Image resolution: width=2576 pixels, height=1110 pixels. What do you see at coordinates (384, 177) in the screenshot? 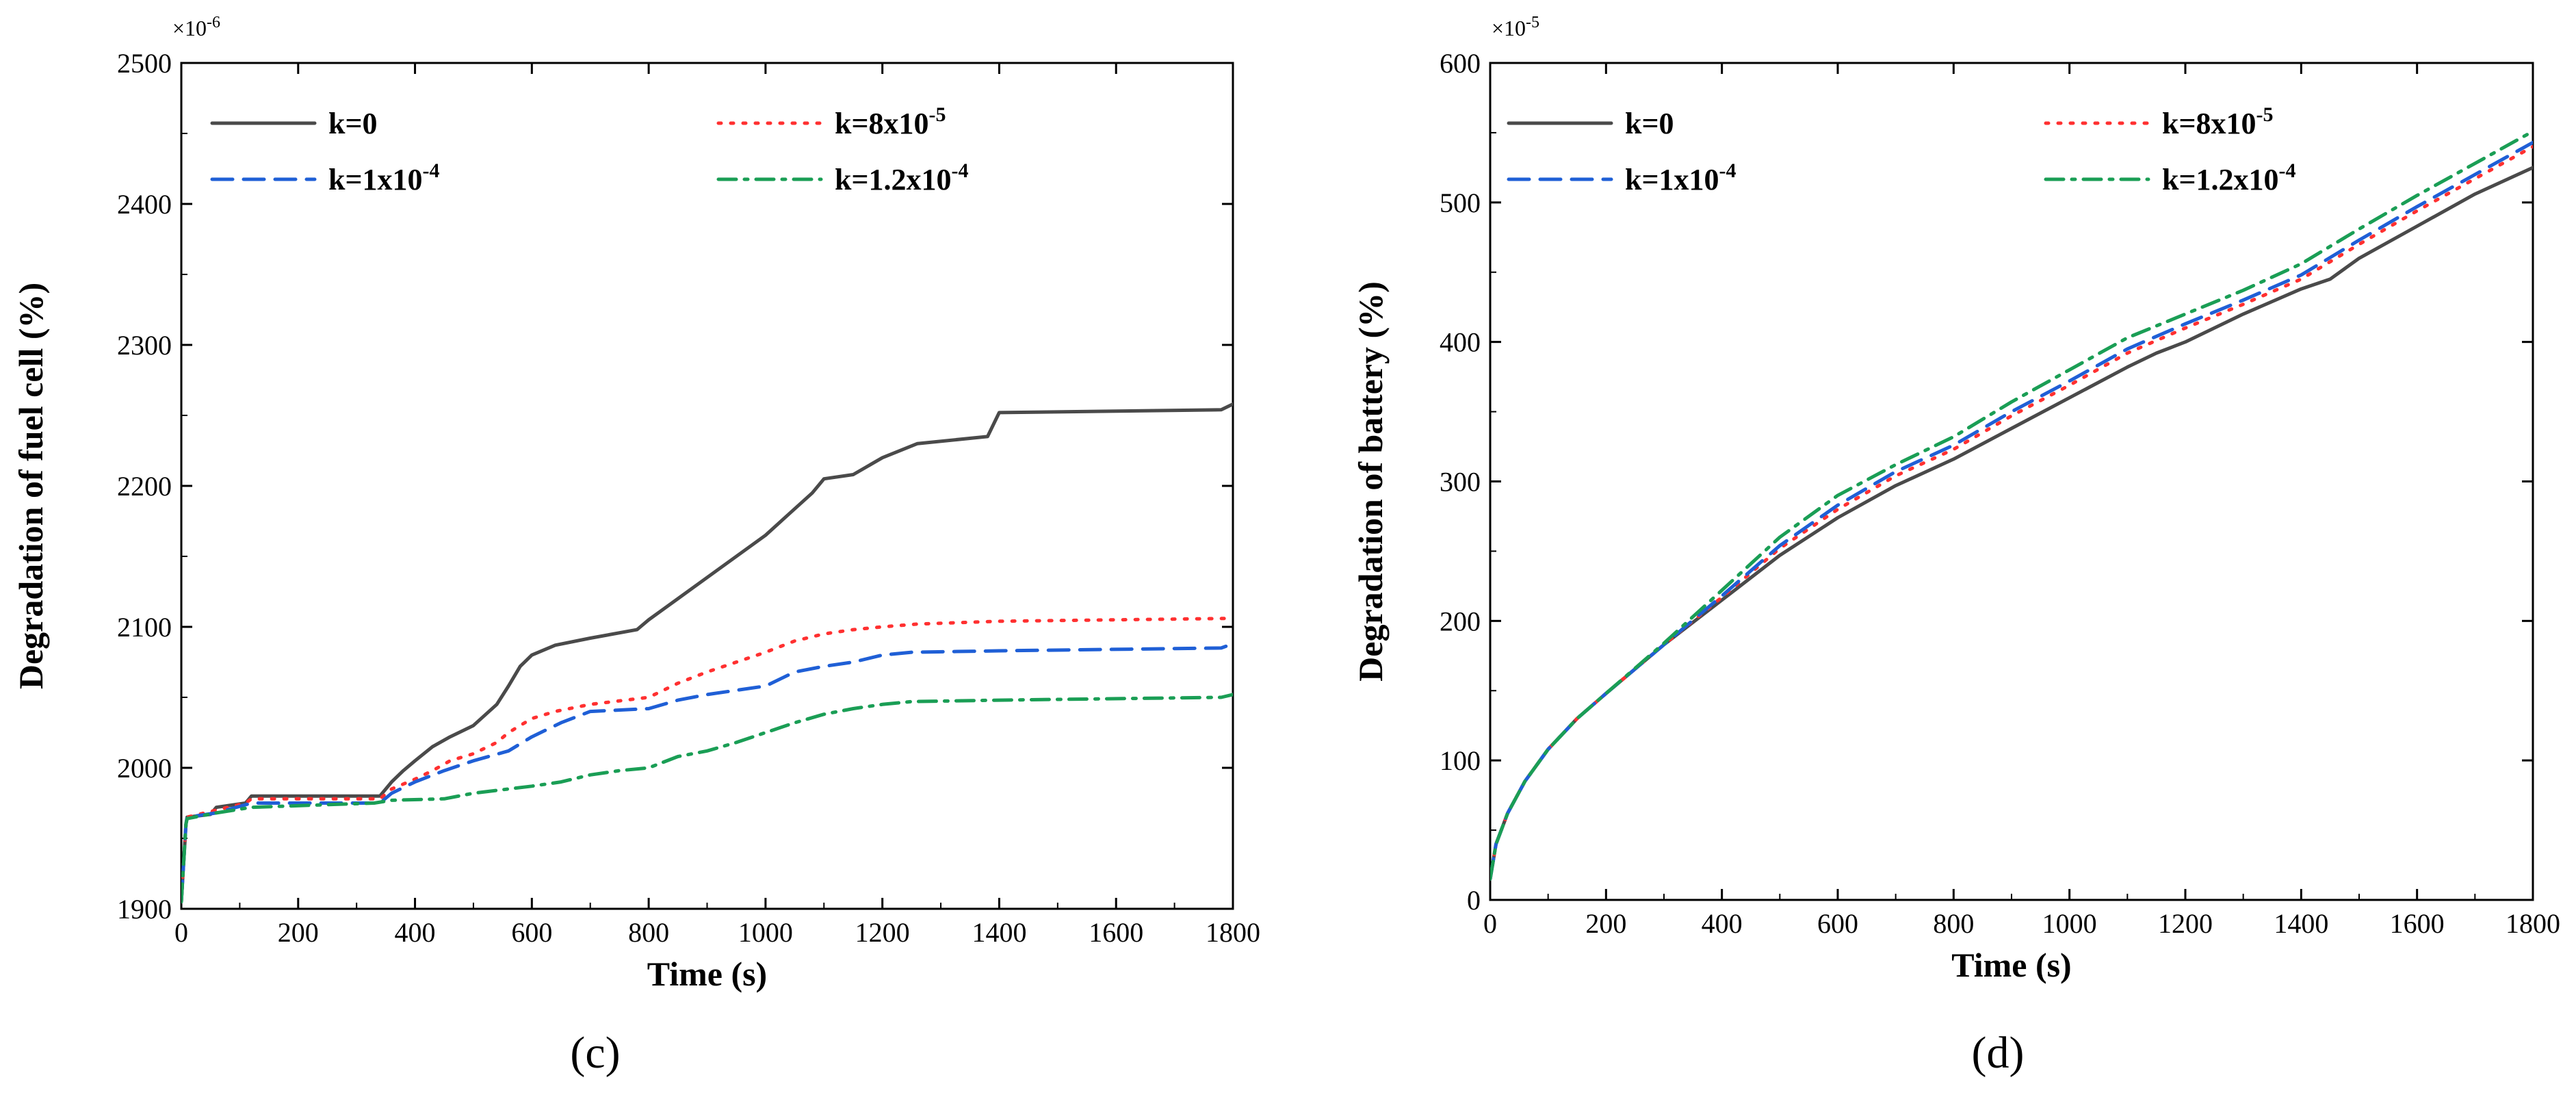
I see `chart-0-legend-label-2: k=1x10-4` at bounding box center [384, 177].